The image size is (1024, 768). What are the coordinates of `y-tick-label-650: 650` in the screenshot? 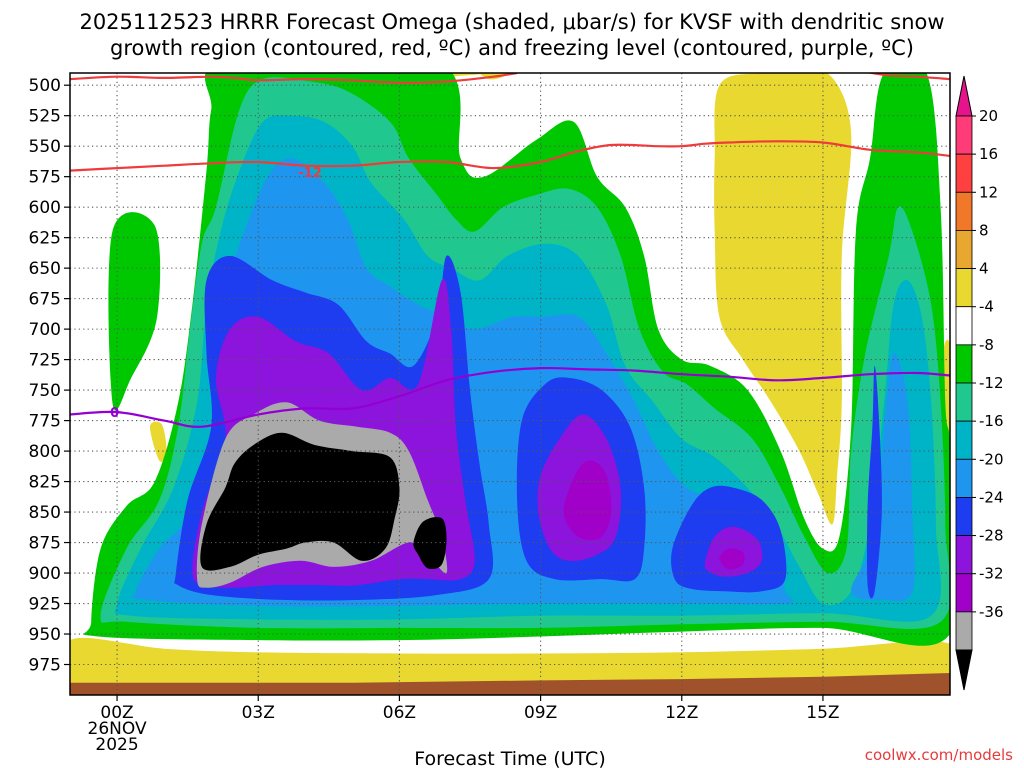 It's located at (45, 269).